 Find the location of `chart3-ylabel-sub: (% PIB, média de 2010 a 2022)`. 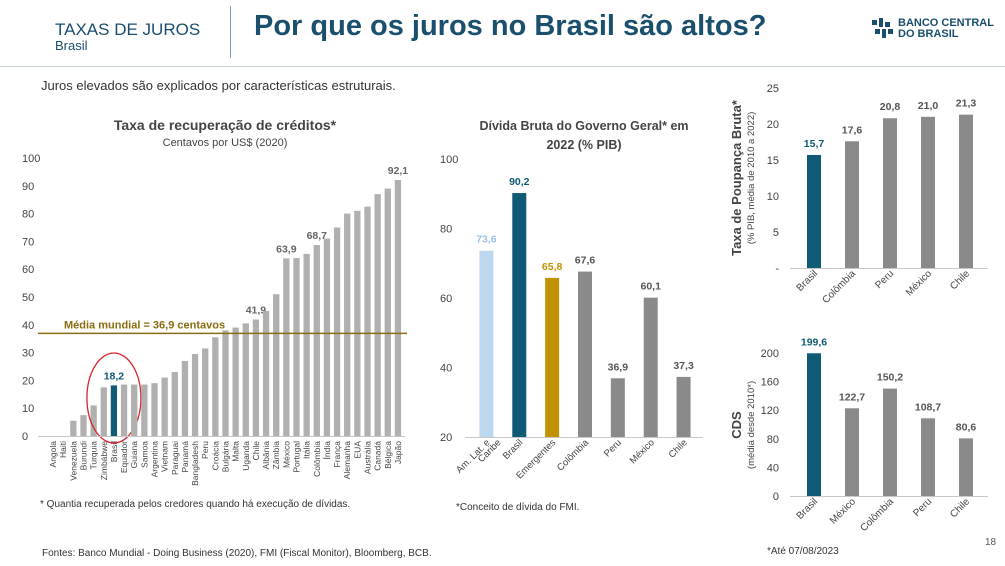

chart3-ylabel-sub: (% PIB, média de 2010 a 2022) is located at coordinates (751, 178).